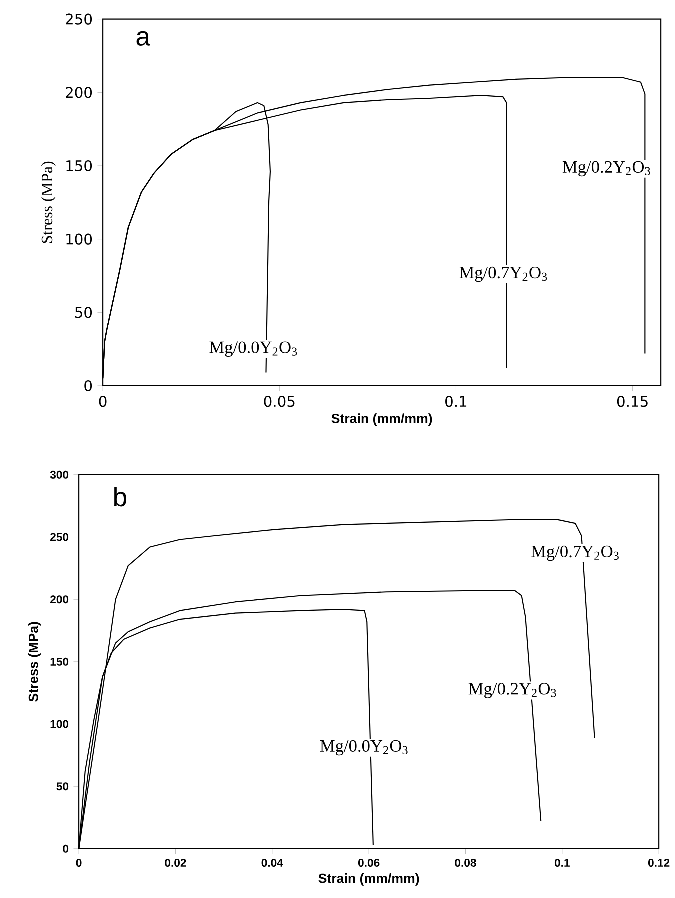  What do you see at coordinates (103, 402) in the screenshot?
I see `x-tick-label: 0` at bounding box center [103, 402].